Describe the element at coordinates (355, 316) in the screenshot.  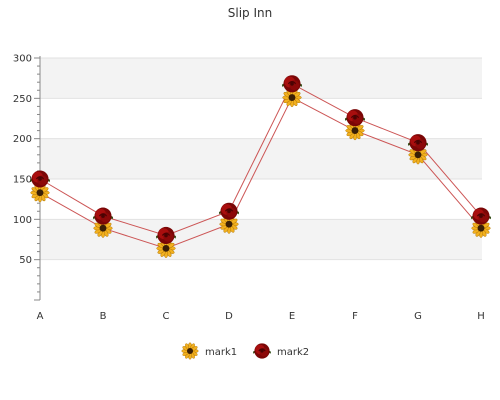
I see `x-tick-label: F` at that location.